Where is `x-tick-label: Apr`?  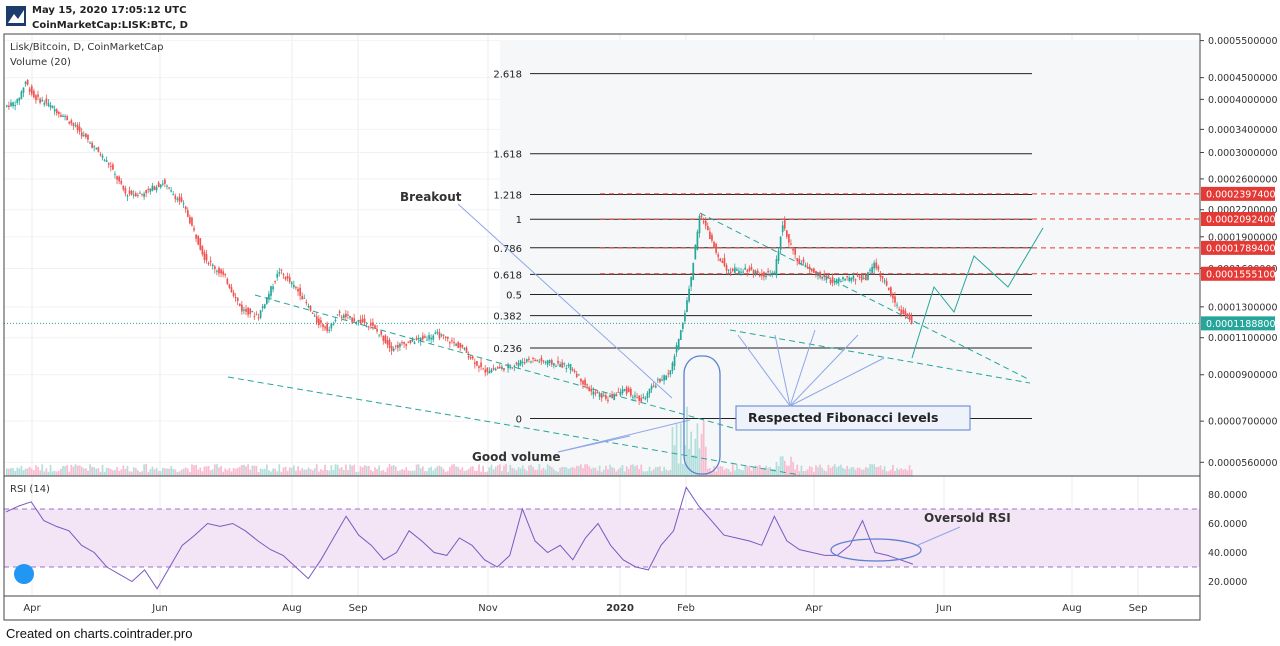 x-tick-label: Apr is located at coordinates (814, 608).